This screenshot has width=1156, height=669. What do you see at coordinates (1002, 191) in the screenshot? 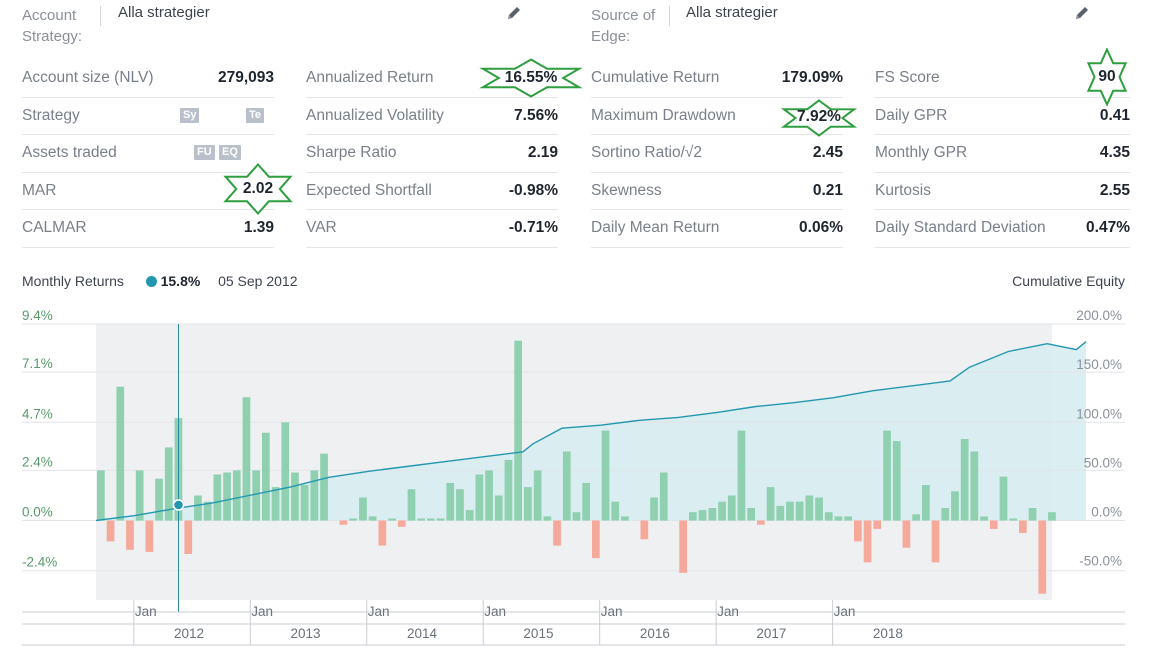
I see `metric-kurtosis: Kurtosis 2.55` at bounding box center [1002, 191].